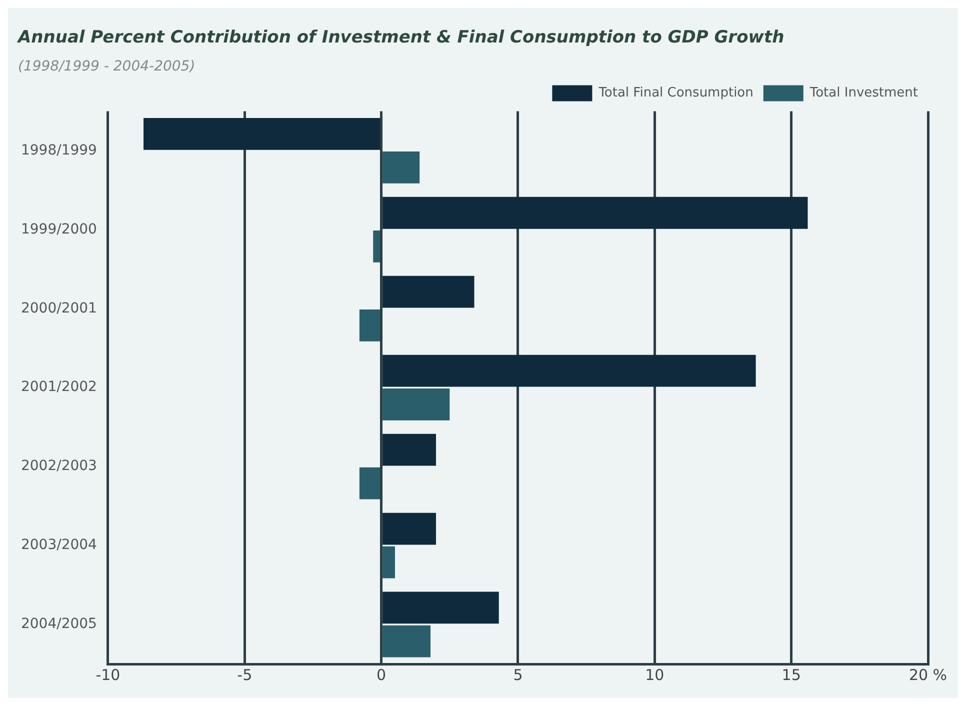 The image size is (968, 708). Describe the element at coordinates (58, 387) in the screenshot. I see `y-tick-label: 2001/2002` at that location.